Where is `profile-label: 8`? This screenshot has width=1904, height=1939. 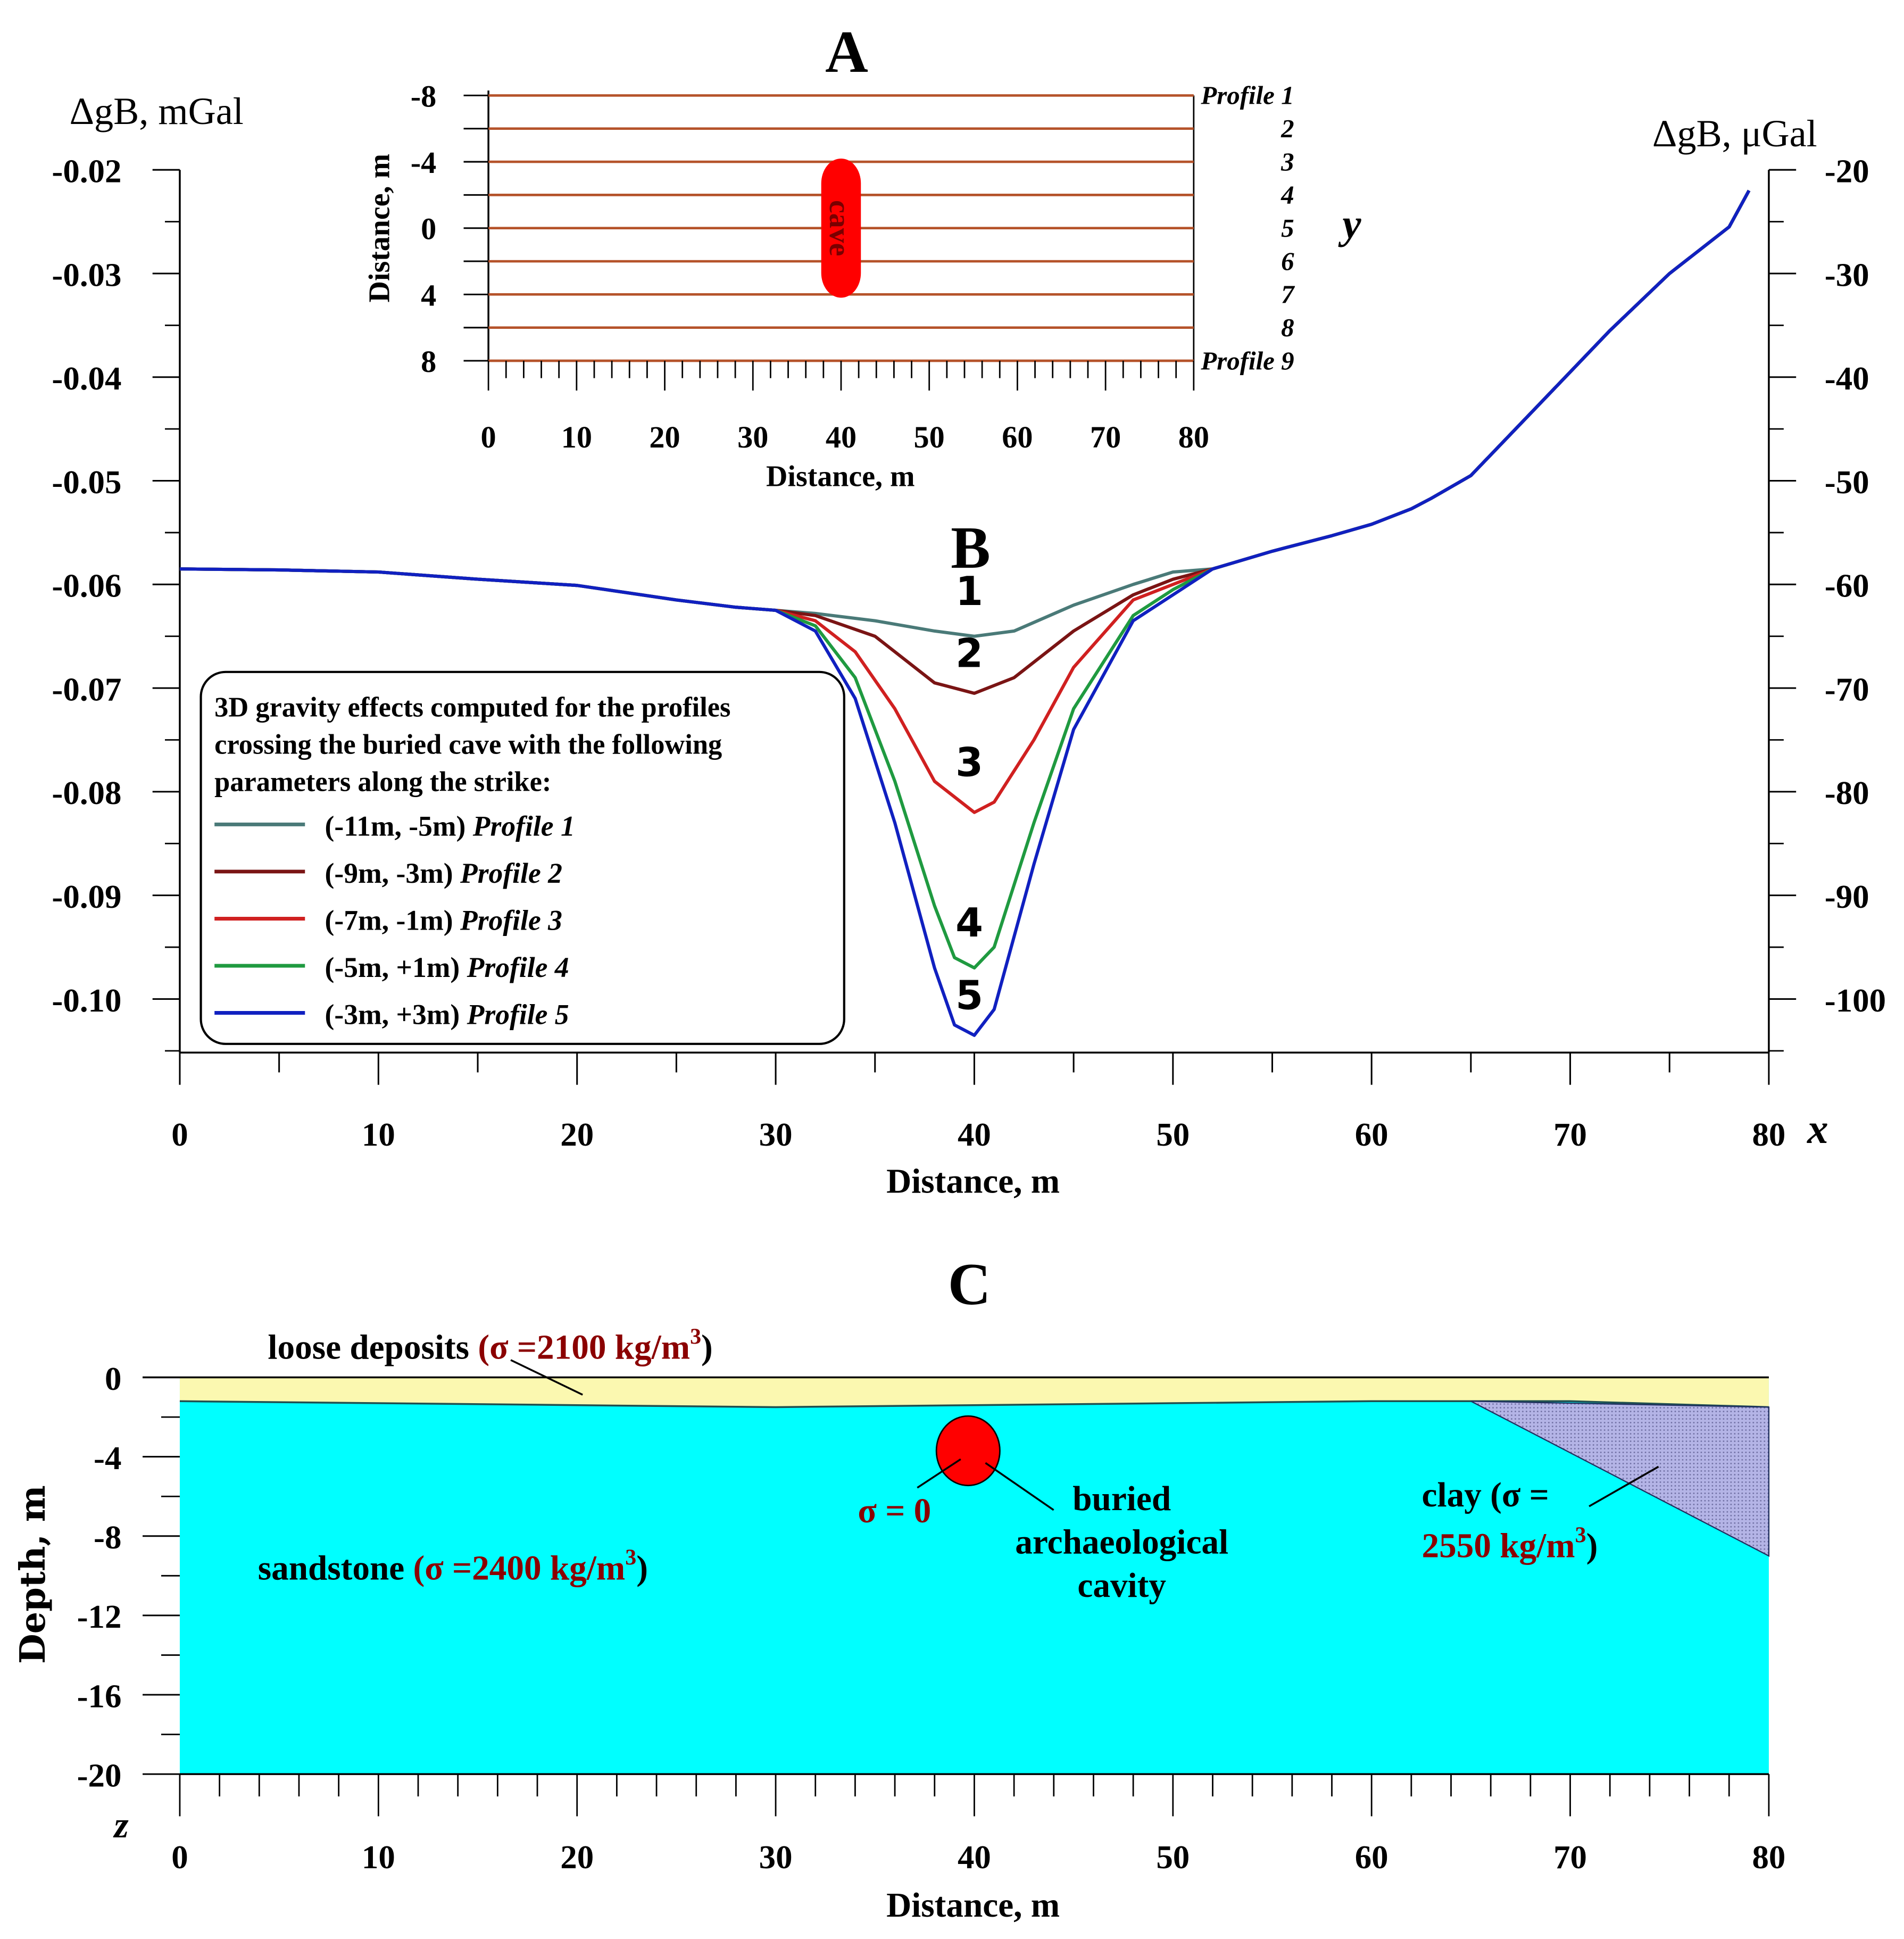
profile-label: 8 is located at coordinates (1287, 328).